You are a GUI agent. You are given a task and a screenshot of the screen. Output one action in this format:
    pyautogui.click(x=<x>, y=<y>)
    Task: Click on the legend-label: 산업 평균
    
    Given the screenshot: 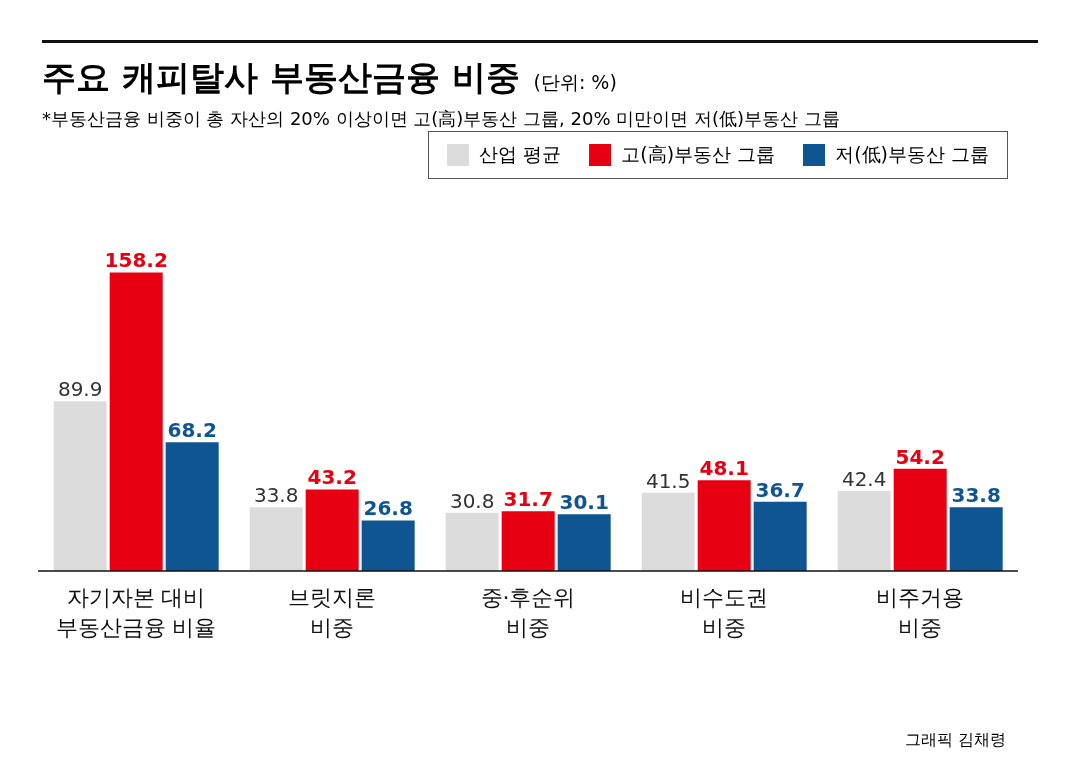 What is the action you would take?
    pyautogui.click(x=520, y=154)
    